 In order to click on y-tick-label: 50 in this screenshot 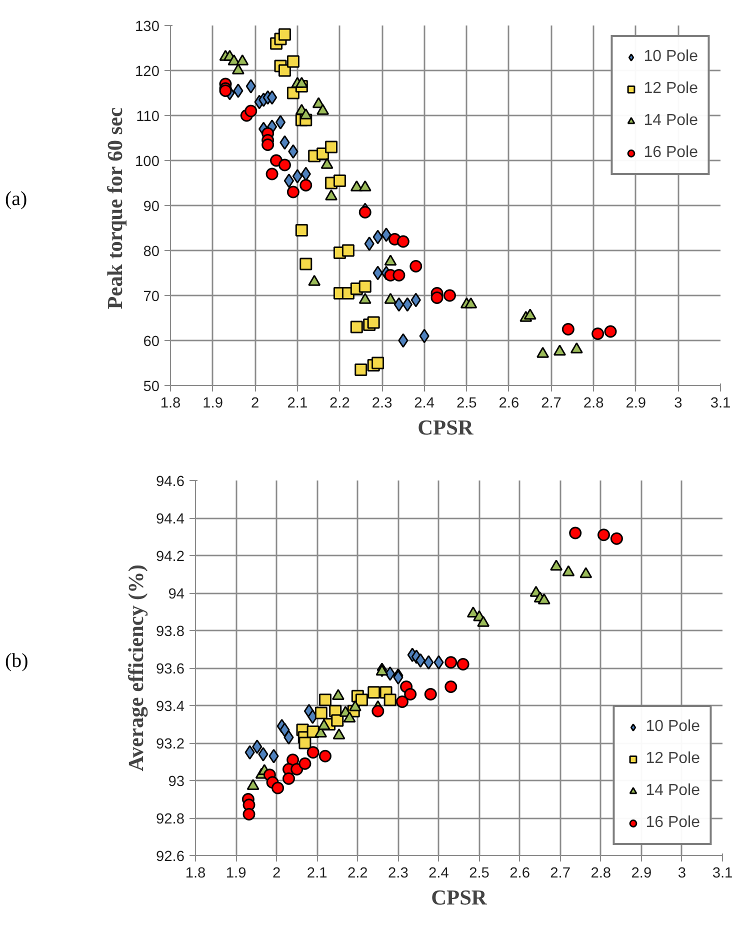, I will do `click(151, 387)`.